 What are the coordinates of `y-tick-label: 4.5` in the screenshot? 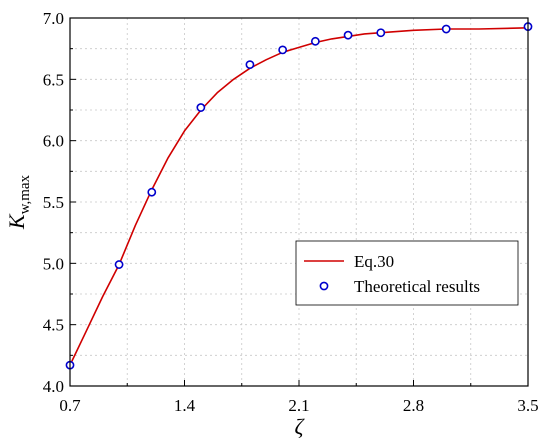 It's located at (53, 325).